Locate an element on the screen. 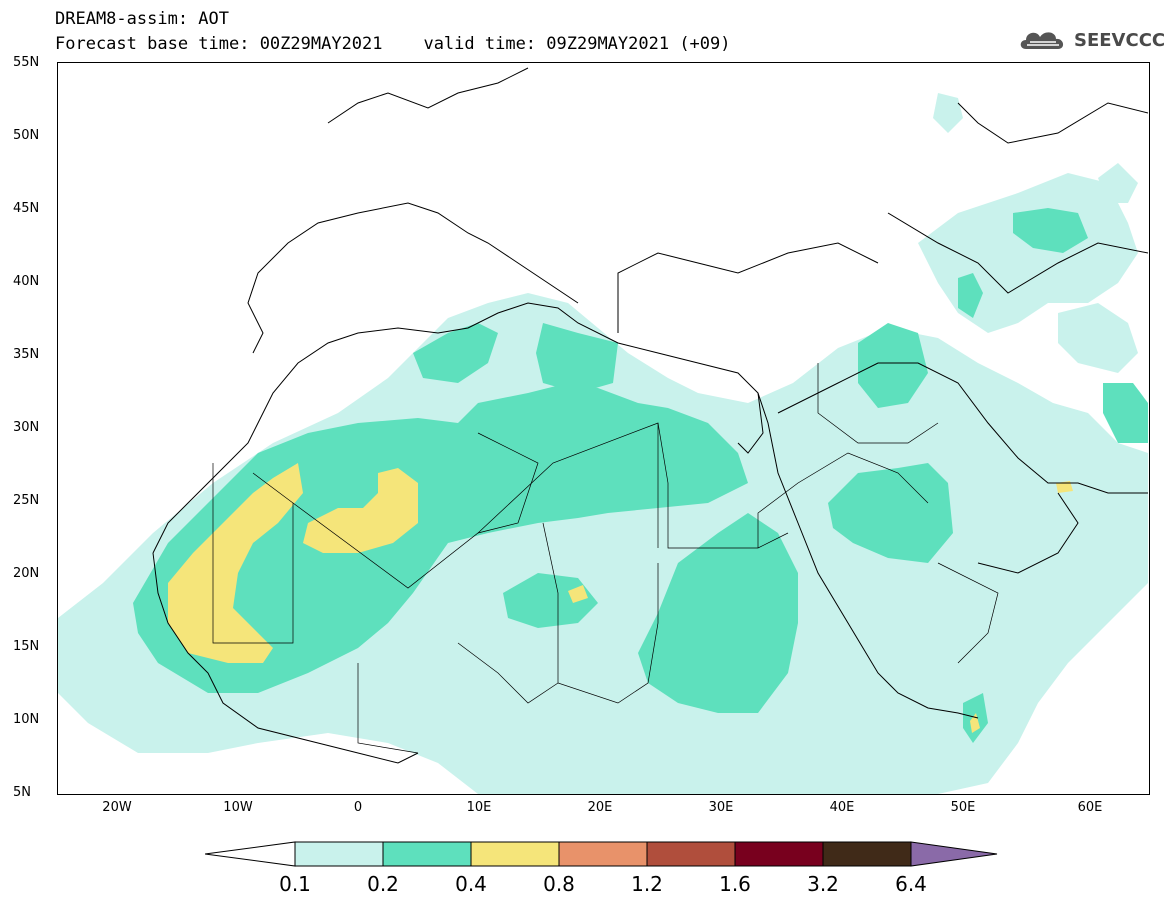 This screenshot has width=1165, height=905. colorbar-label: 1.2 is located at coordinates (647, 884).